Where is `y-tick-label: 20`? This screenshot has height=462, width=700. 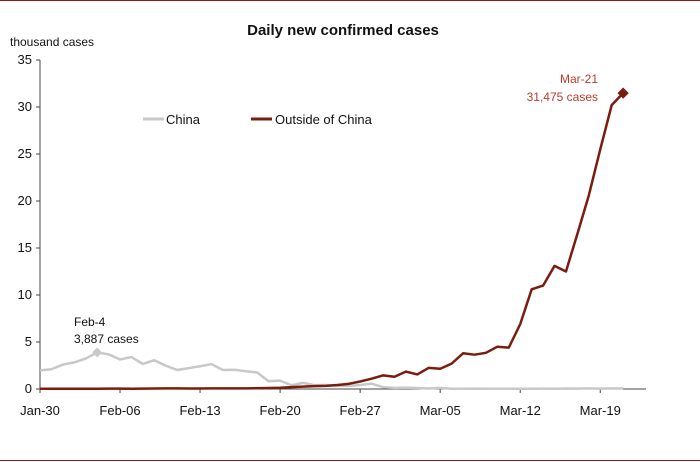
y-tick-label: 20 is located at coordinates (25, 200).